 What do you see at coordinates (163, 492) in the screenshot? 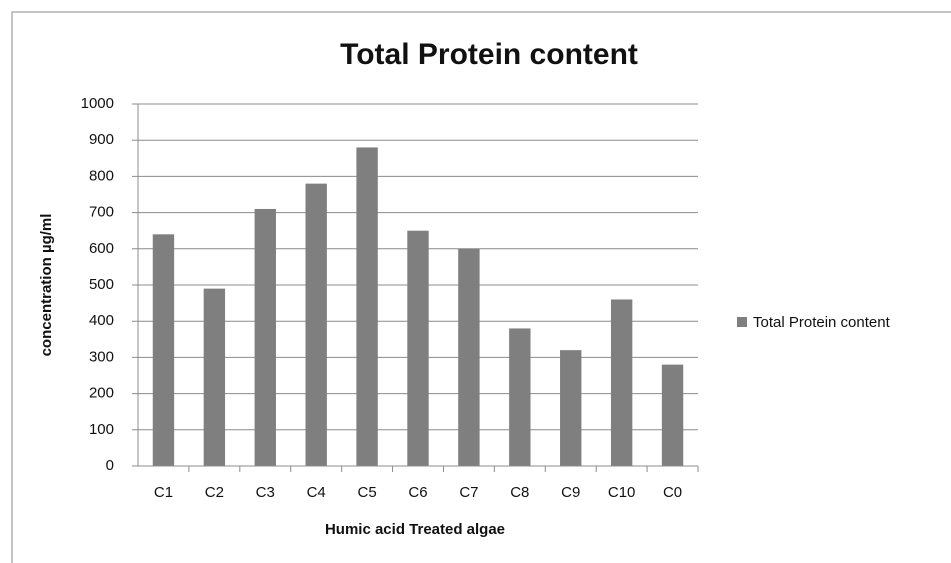
I see `x-tick-label: C1` at bounding box center [163, 492].